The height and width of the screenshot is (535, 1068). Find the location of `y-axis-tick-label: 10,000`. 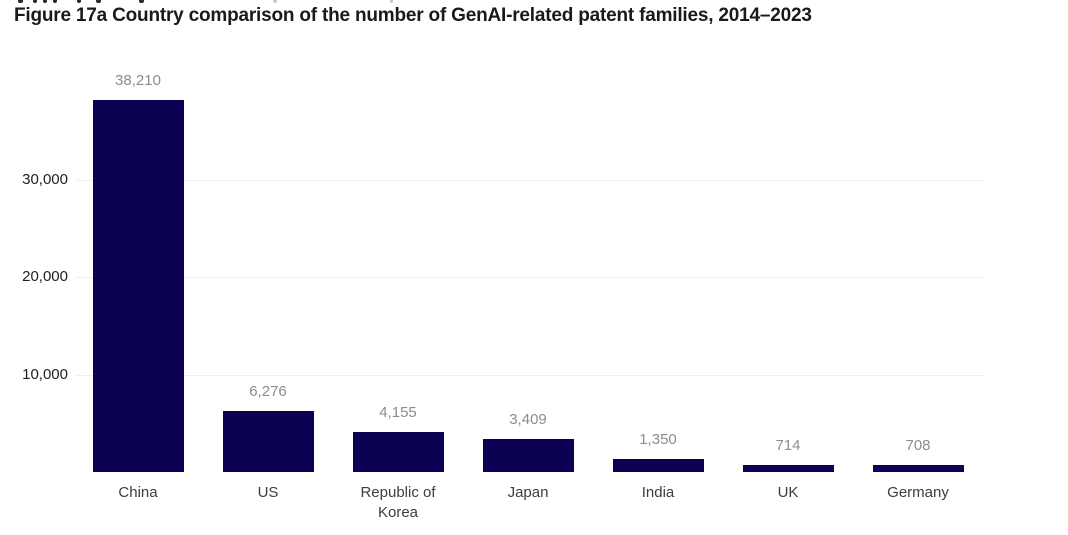

y-axis-tick-label: 10,000 is located at coordinates (45, 374).